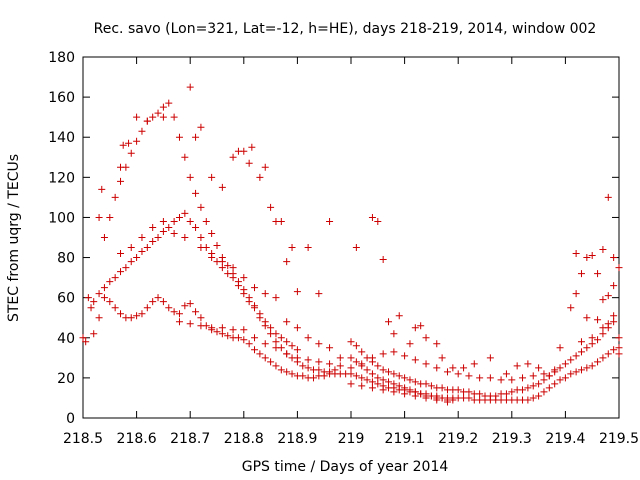 The image size is (640, 480). Describe the element at coordinates (66, 379) in the screenshot. I see `y-tick-label: 20` at that location.